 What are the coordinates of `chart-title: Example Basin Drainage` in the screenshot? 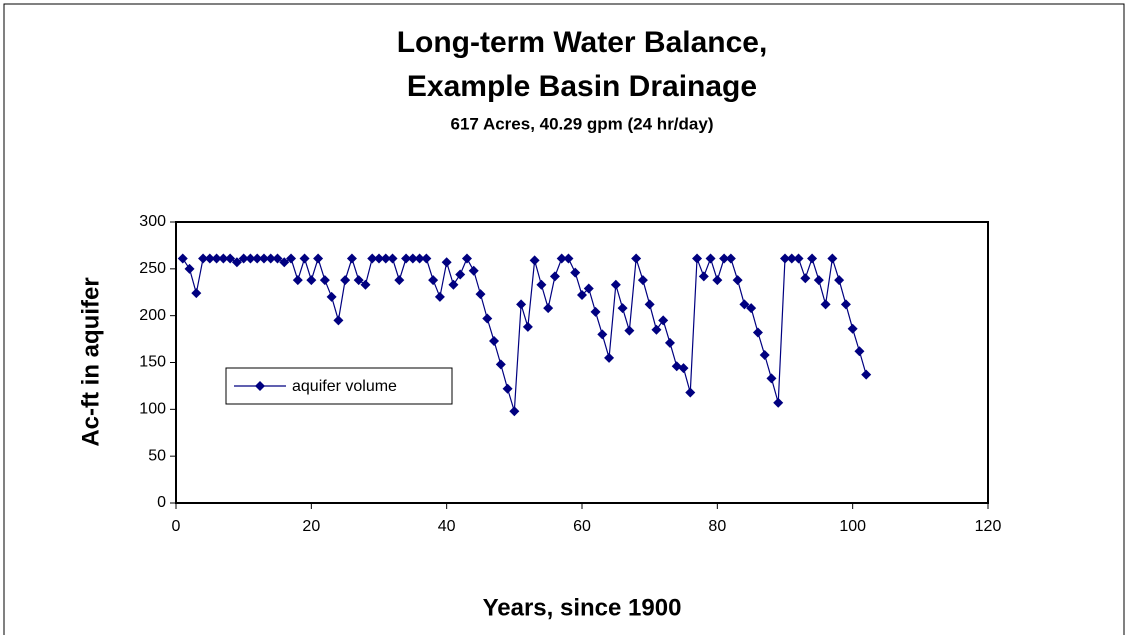 It's located at (582, 86).